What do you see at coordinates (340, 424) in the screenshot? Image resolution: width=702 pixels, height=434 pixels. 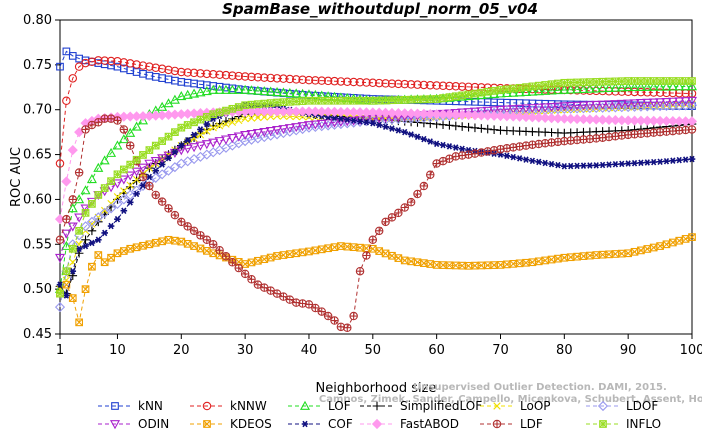 I see `legend-label-cof: COF` at bounding box center [340, 424].